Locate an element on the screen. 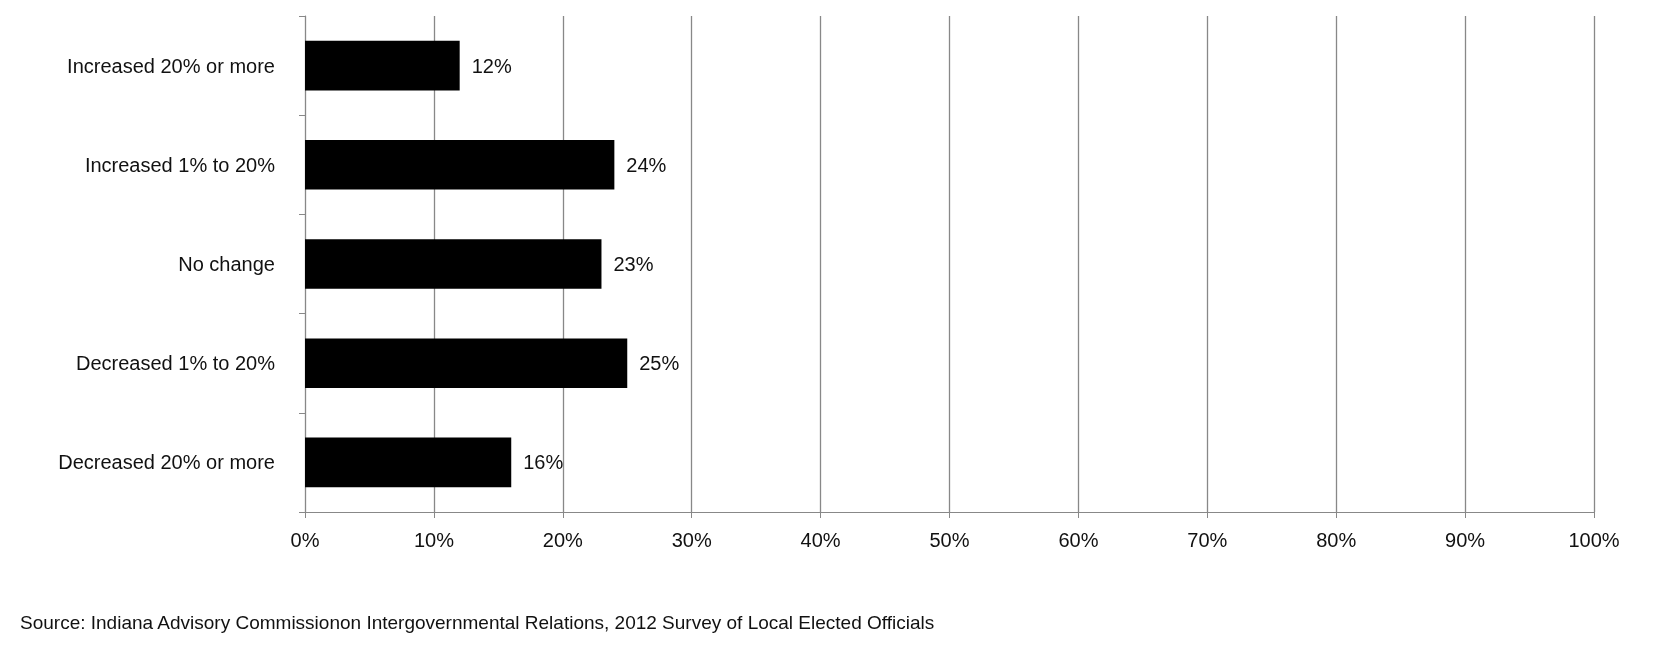 This screenshot has width=1657, height=658. x-tick-label: 30% is located at coordinates (691, 540).